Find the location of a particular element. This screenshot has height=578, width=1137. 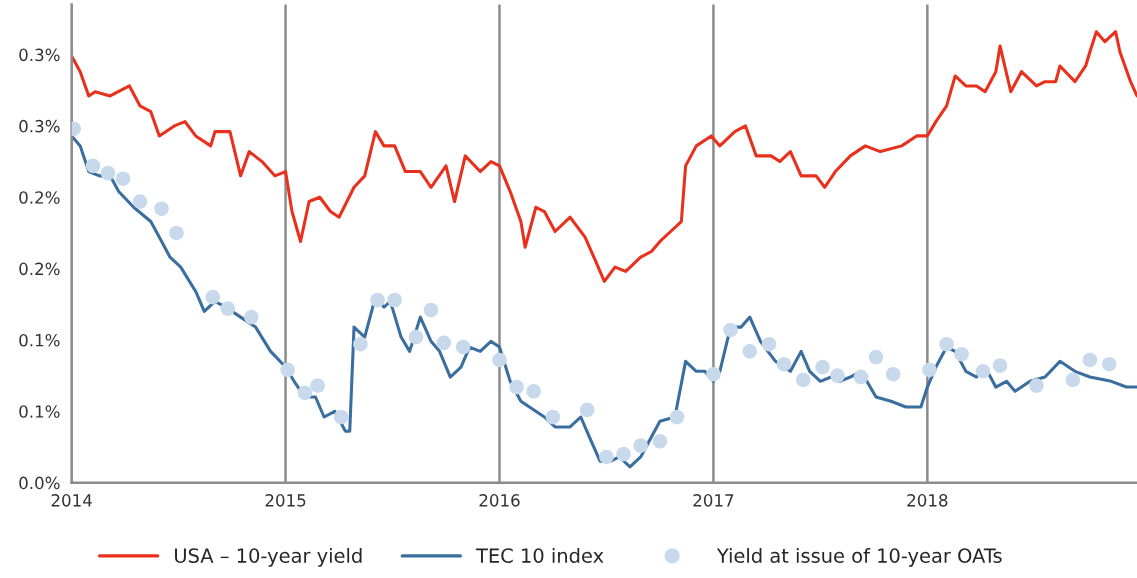

legend-label: TEC 10 index is located at coordinates (539, 555).